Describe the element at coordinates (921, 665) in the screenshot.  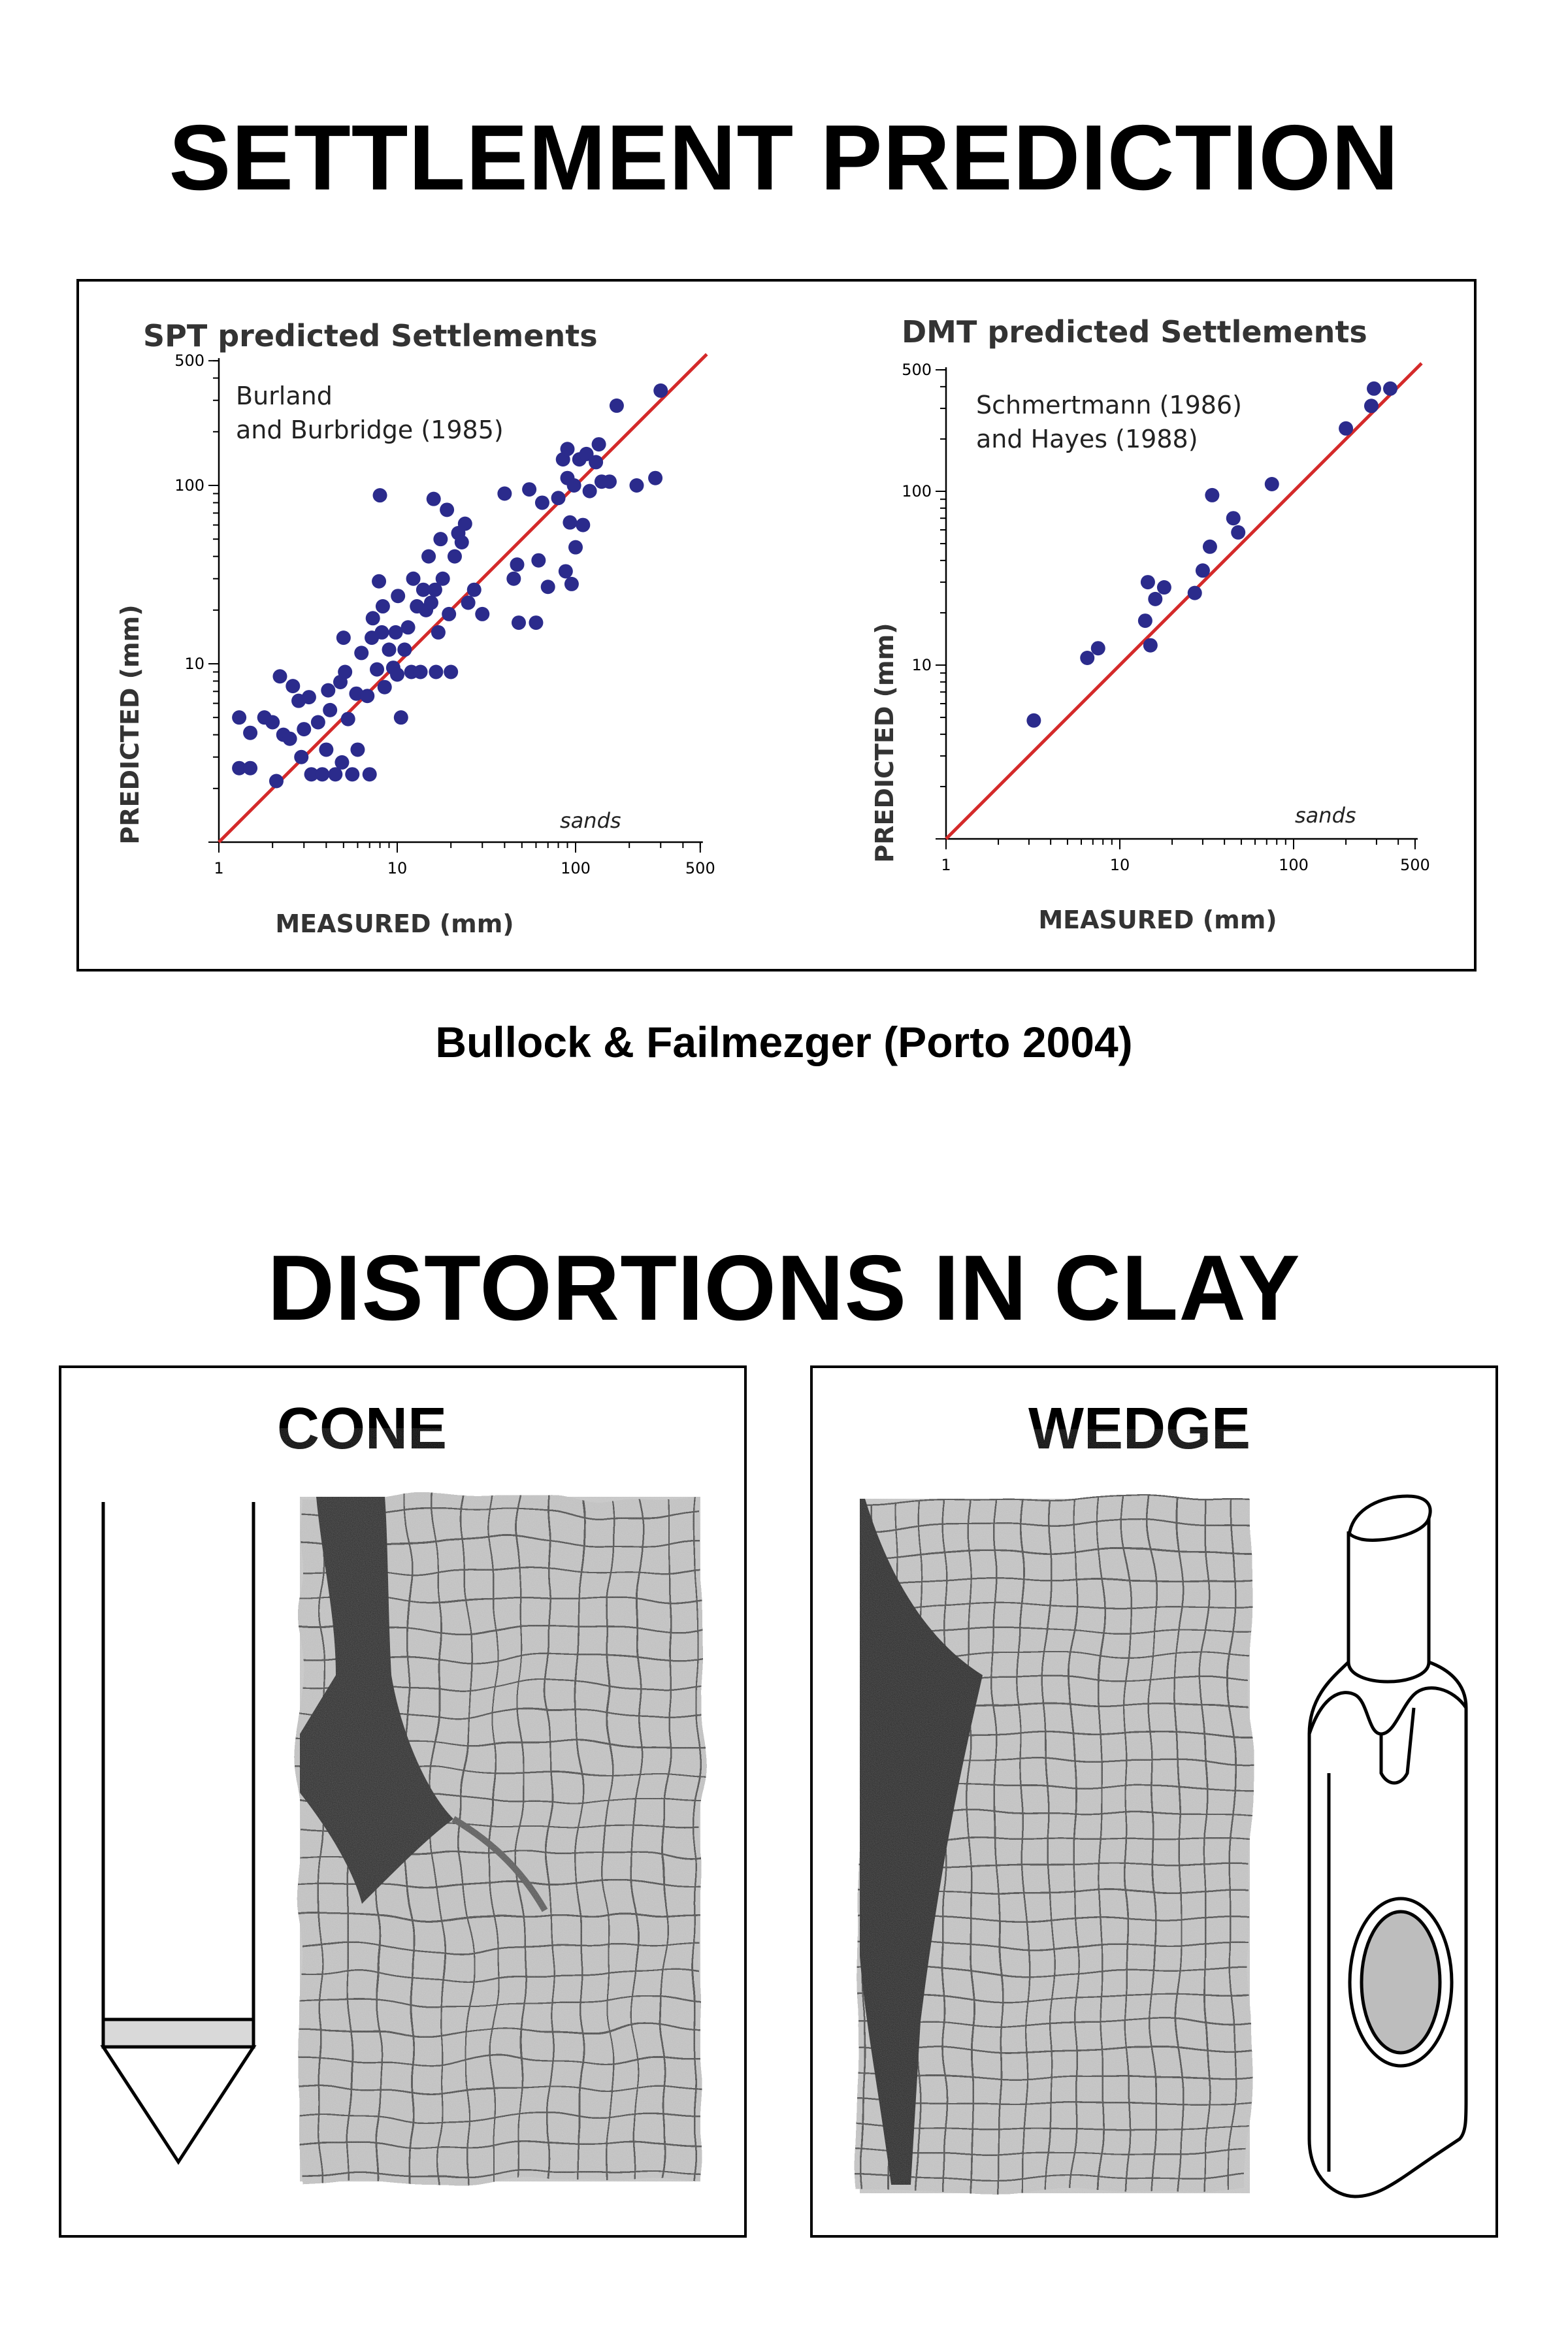
I see `y-tick-label: 10` at that location.